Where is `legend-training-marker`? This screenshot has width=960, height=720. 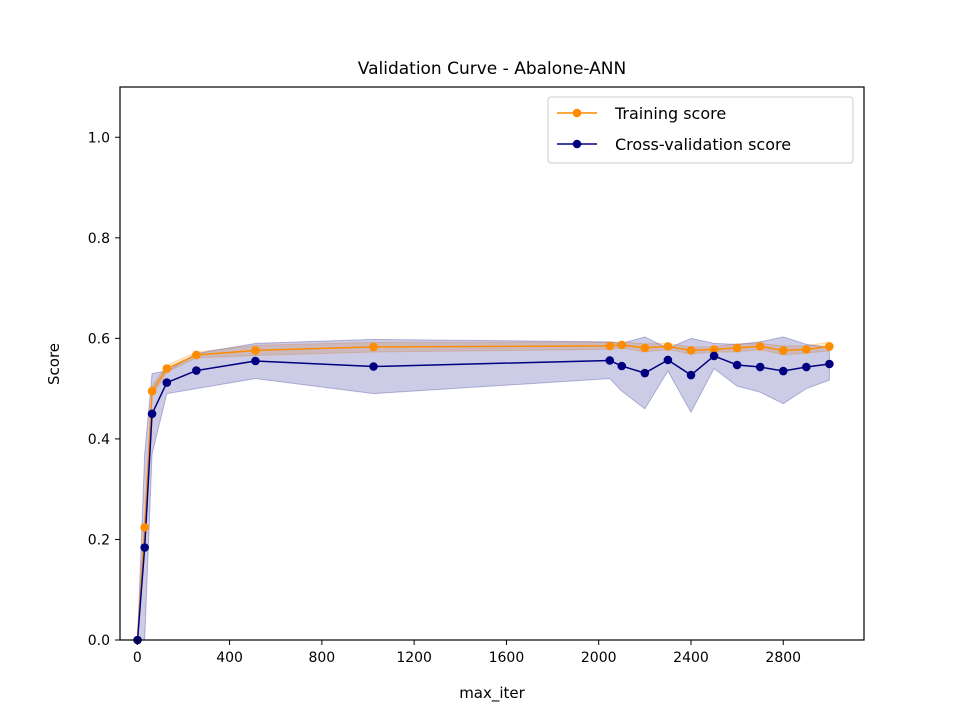
legend-training-marker is located at coordinates (577, 113).